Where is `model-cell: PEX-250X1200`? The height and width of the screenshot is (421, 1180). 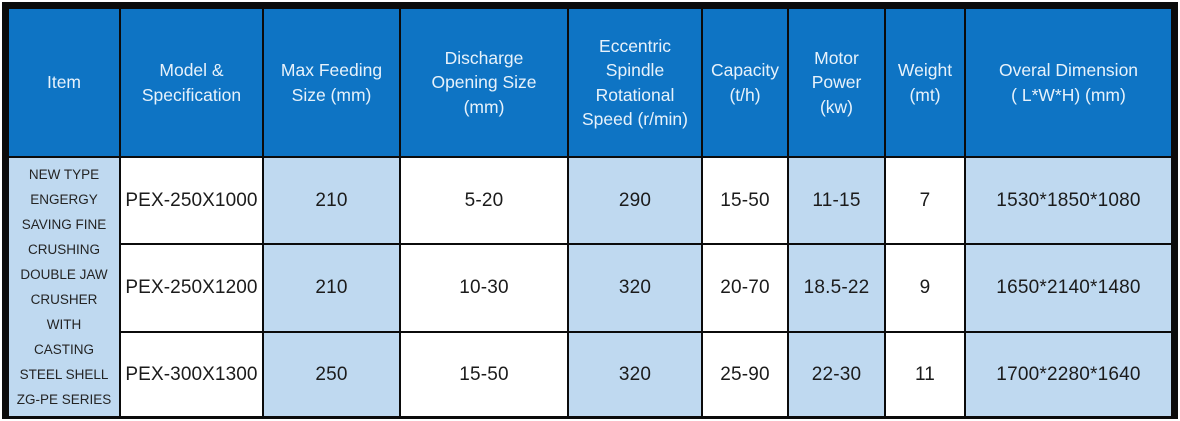 model-cell: PEX-250X1200 is located at coordinates (191, 288).